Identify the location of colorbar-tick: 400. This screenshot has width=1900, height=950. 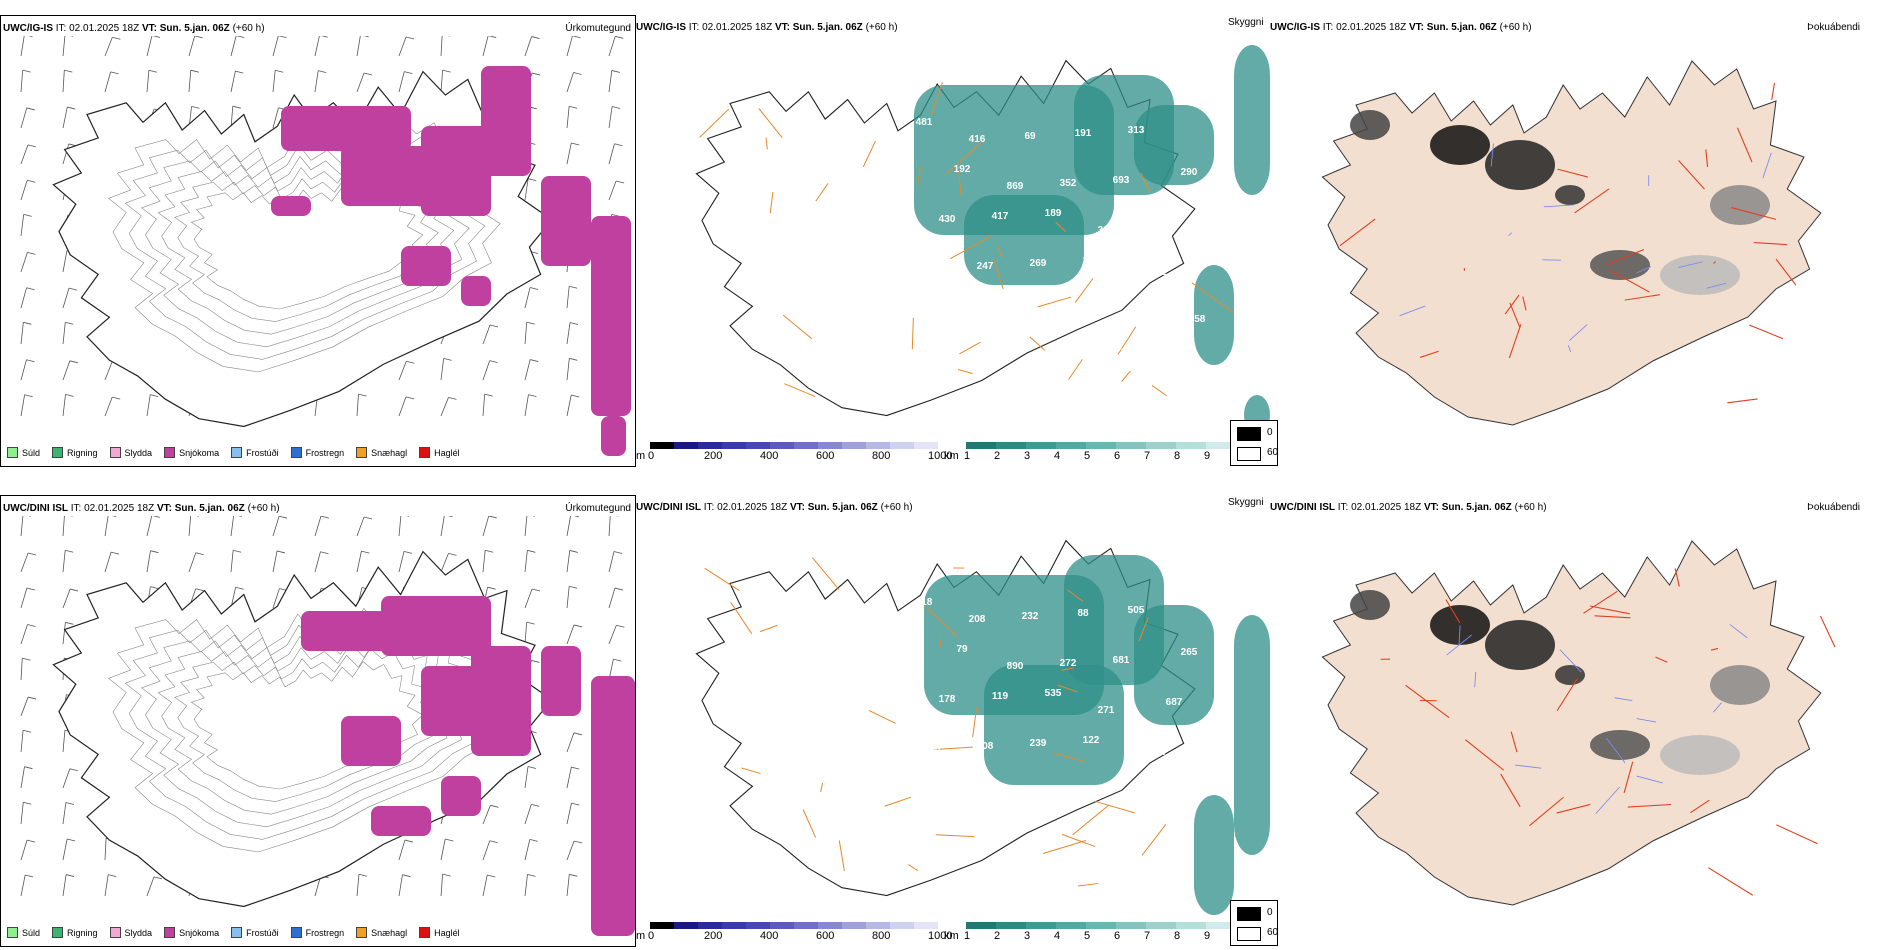
(769, 456).